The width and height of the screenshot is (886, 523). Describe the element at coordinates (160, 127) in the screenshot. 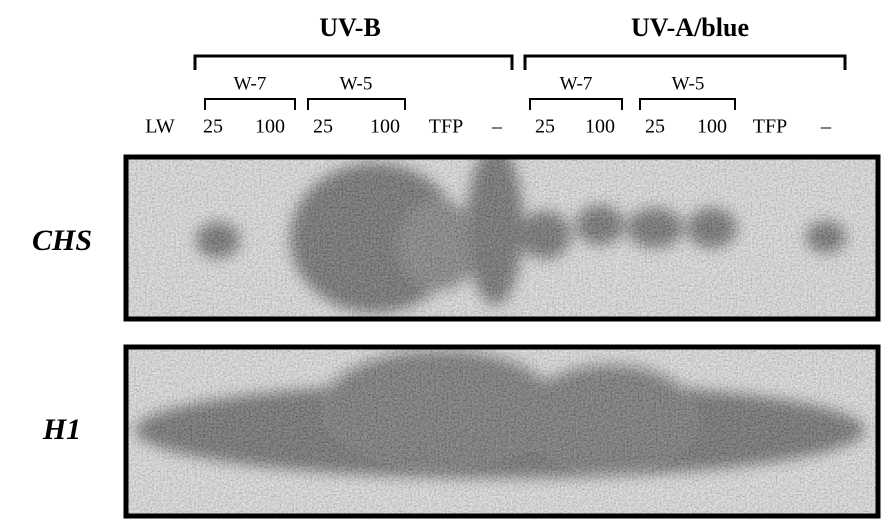

I see `lane-label: LW` at that location.